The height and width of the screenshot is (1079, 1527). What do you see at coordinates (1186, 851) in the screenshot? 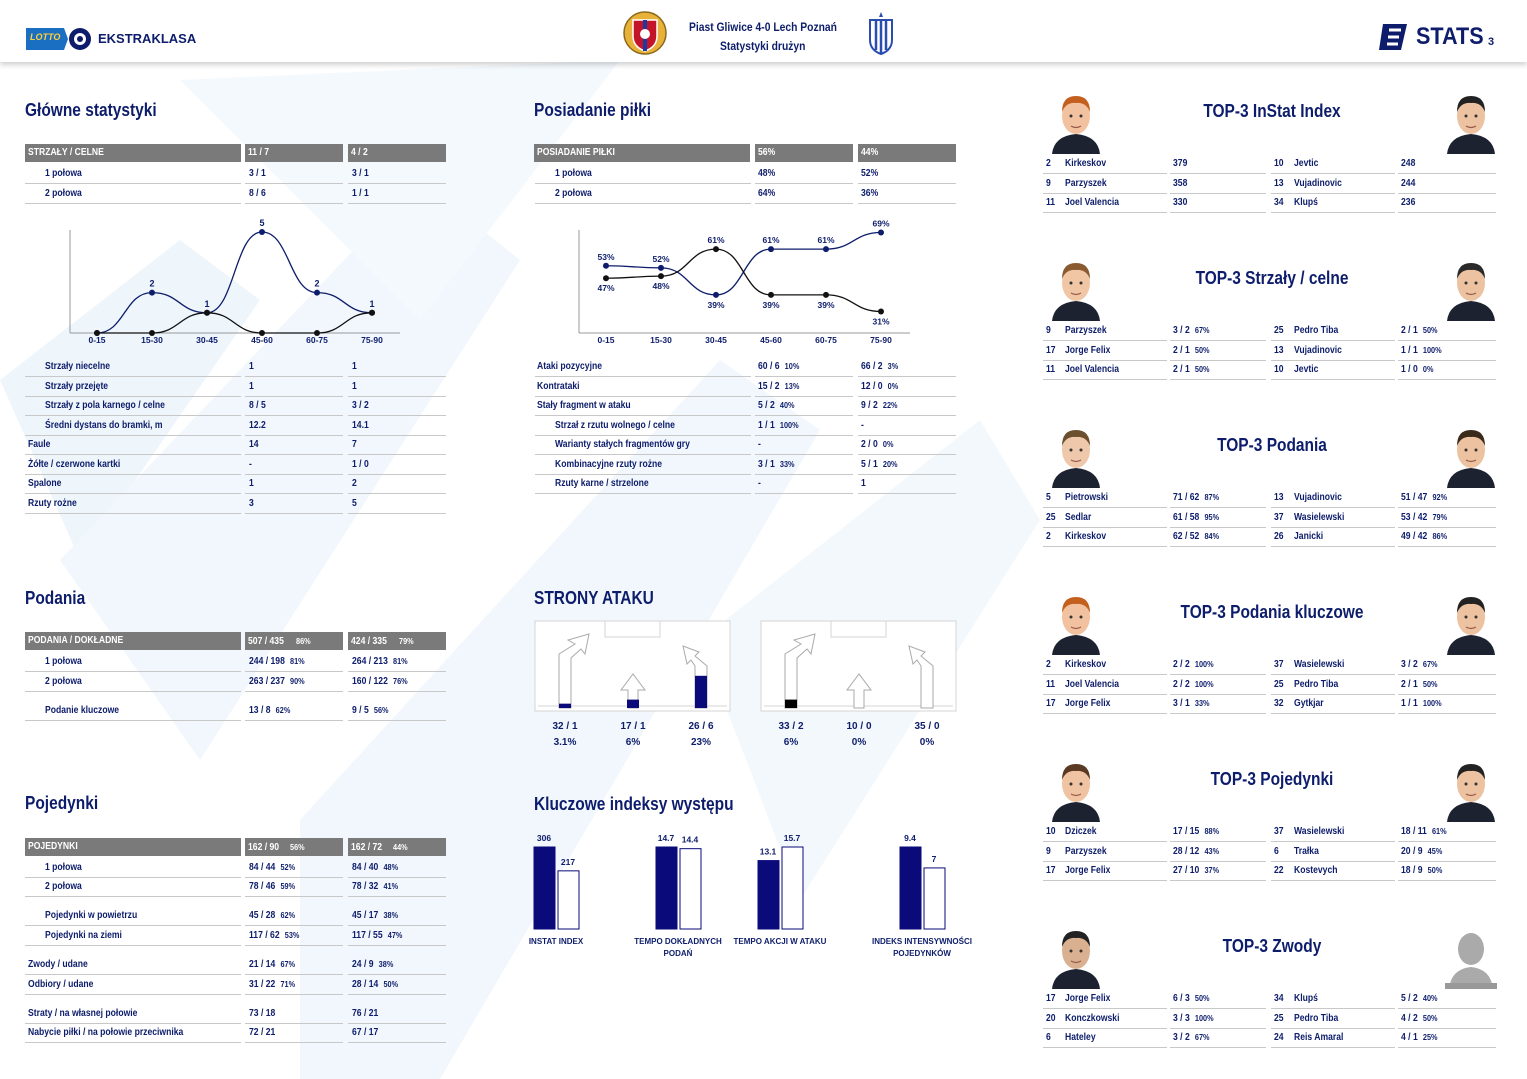
I see `value-text: 28 / 12` at bounding box center [1186, 851].